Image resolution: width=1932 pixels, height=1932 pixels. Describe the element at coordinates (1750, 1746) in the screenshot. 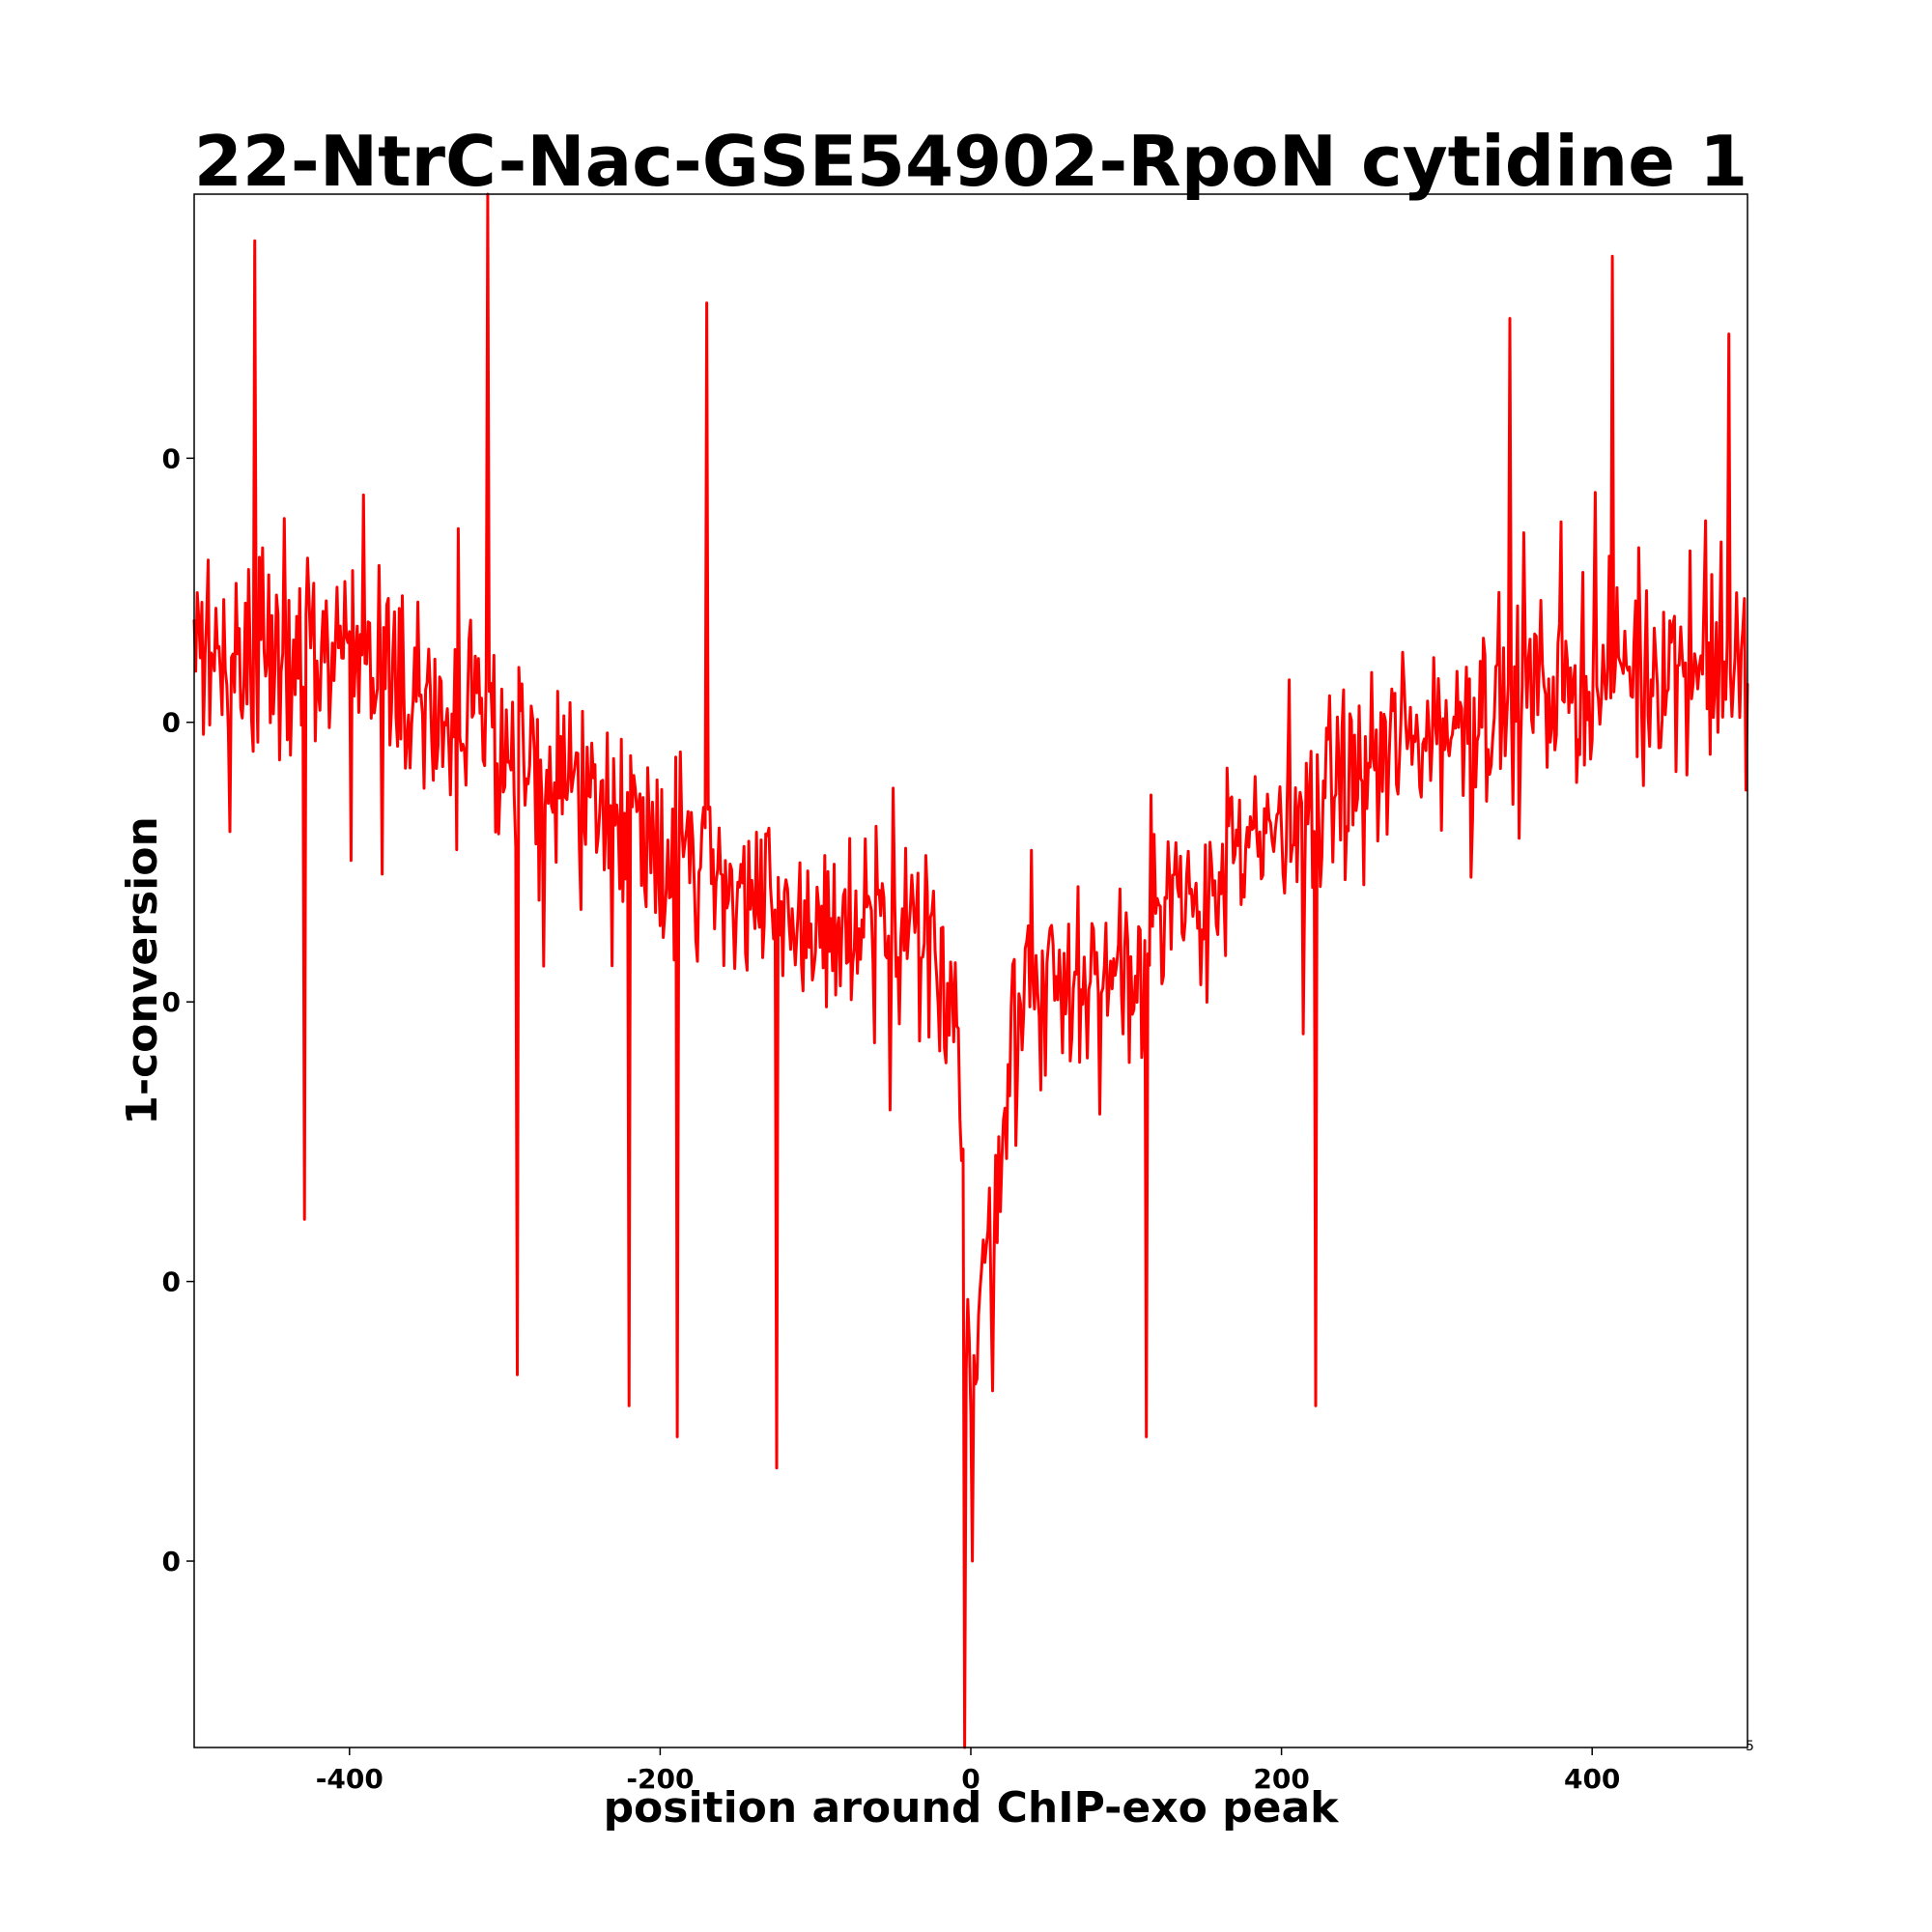

I see `x-axis-corner-label: 5` at that location.